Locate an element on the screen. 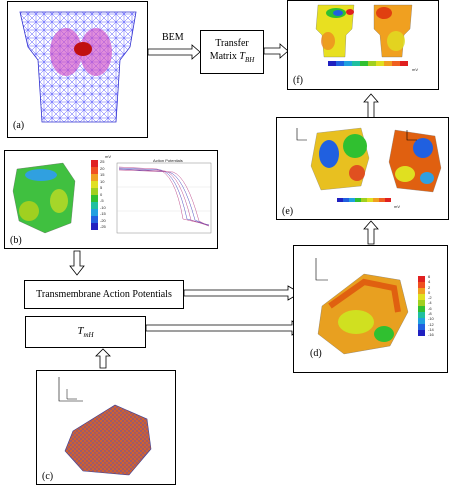 This screenshot has height=489, width=474. panel-d: 6 4 2 0 -2 -4 -6 -8 -10 -12 -14 -16 (d) is located at coordinates (370, 309).